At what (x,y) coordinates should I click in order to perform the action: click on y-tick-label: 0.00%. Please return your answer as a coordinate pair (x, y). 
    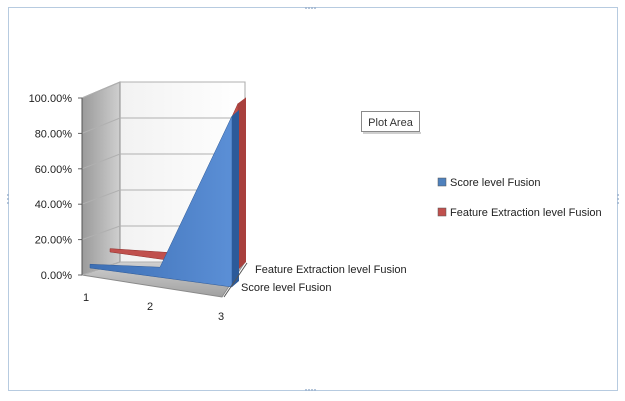
    Looking at the image, I should click on (56, 276).